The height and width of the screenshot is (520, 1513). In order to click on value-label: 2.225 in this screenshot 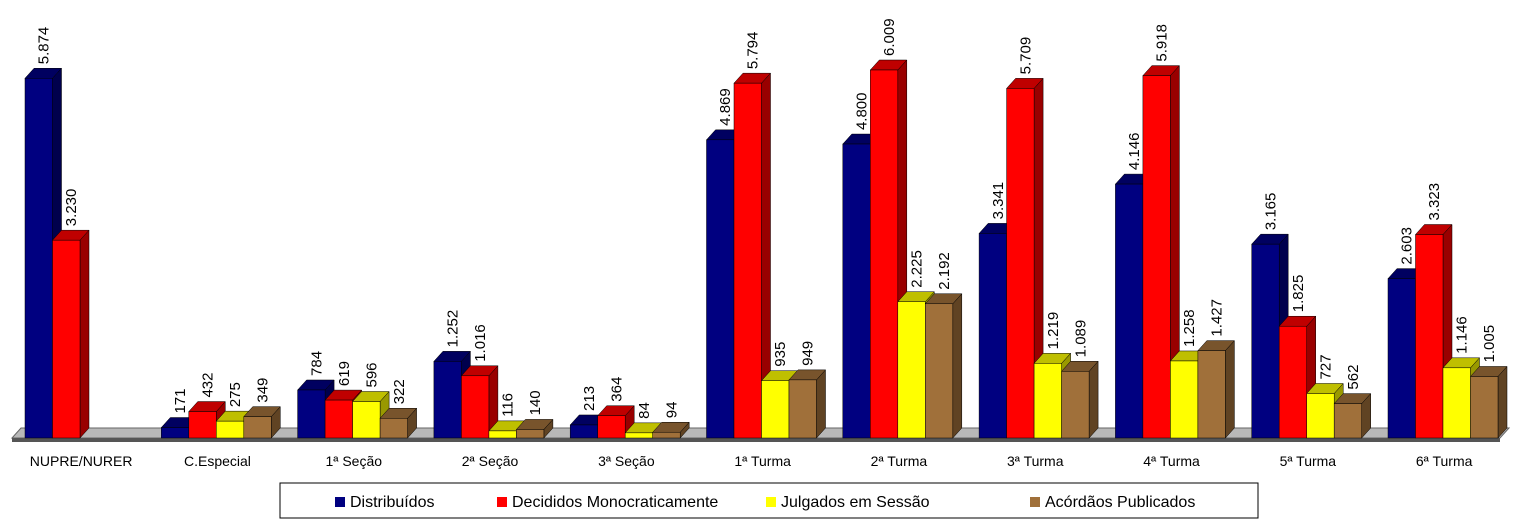, I will do `click(917, 269)`.